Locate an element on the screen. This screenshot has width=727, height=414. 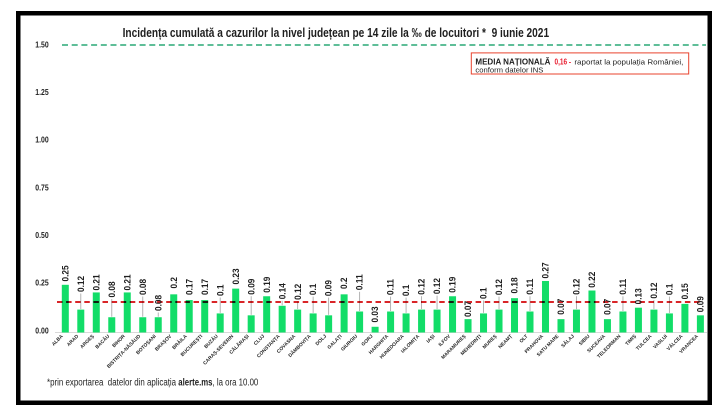
svg-text: 0.15 is located at coordinates (685, 291).